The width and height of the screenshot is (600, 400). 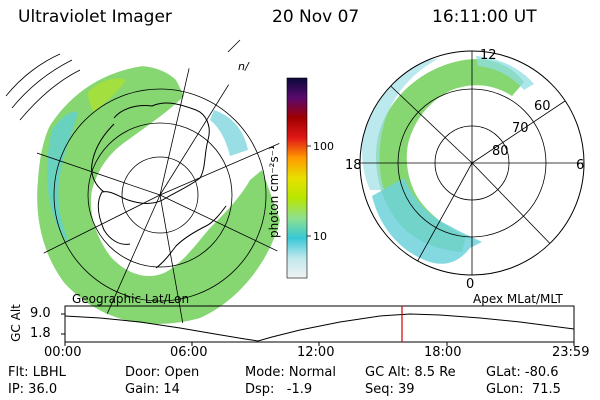 I want to click on time-label: 16:11:00 UT, so click(x=484, y=17).